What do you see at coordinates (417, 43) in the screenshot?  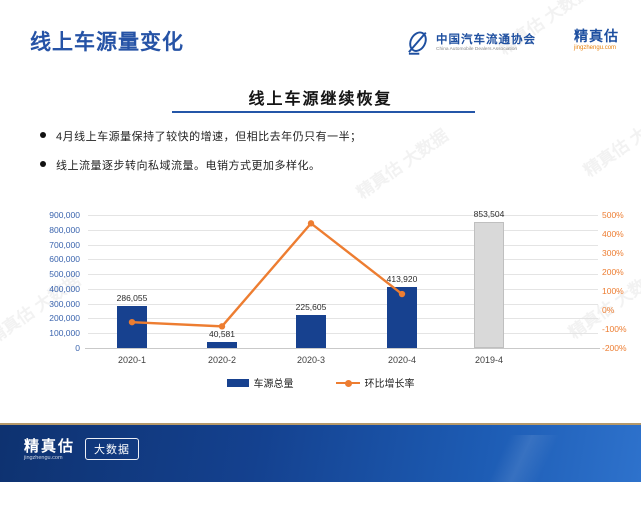 I see `association-swoosh-icon` at bounding box center [417, 43].